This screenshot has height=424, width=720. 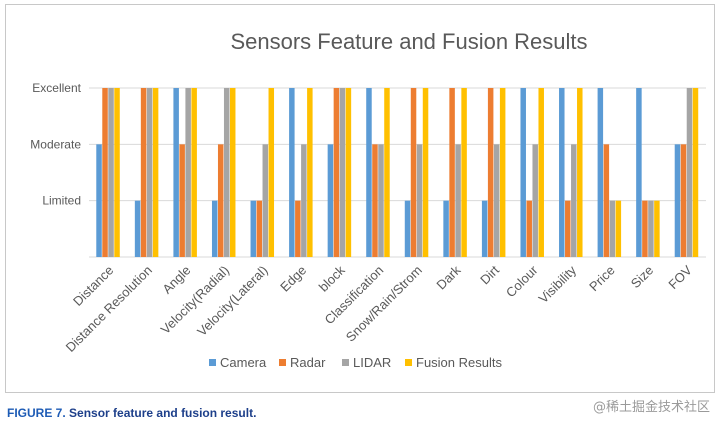 What do you see at coordinates (195, 300) in the screenshot?
I see `x-tick-label: Velocity(Radial)` at bounding box center [195, 300].